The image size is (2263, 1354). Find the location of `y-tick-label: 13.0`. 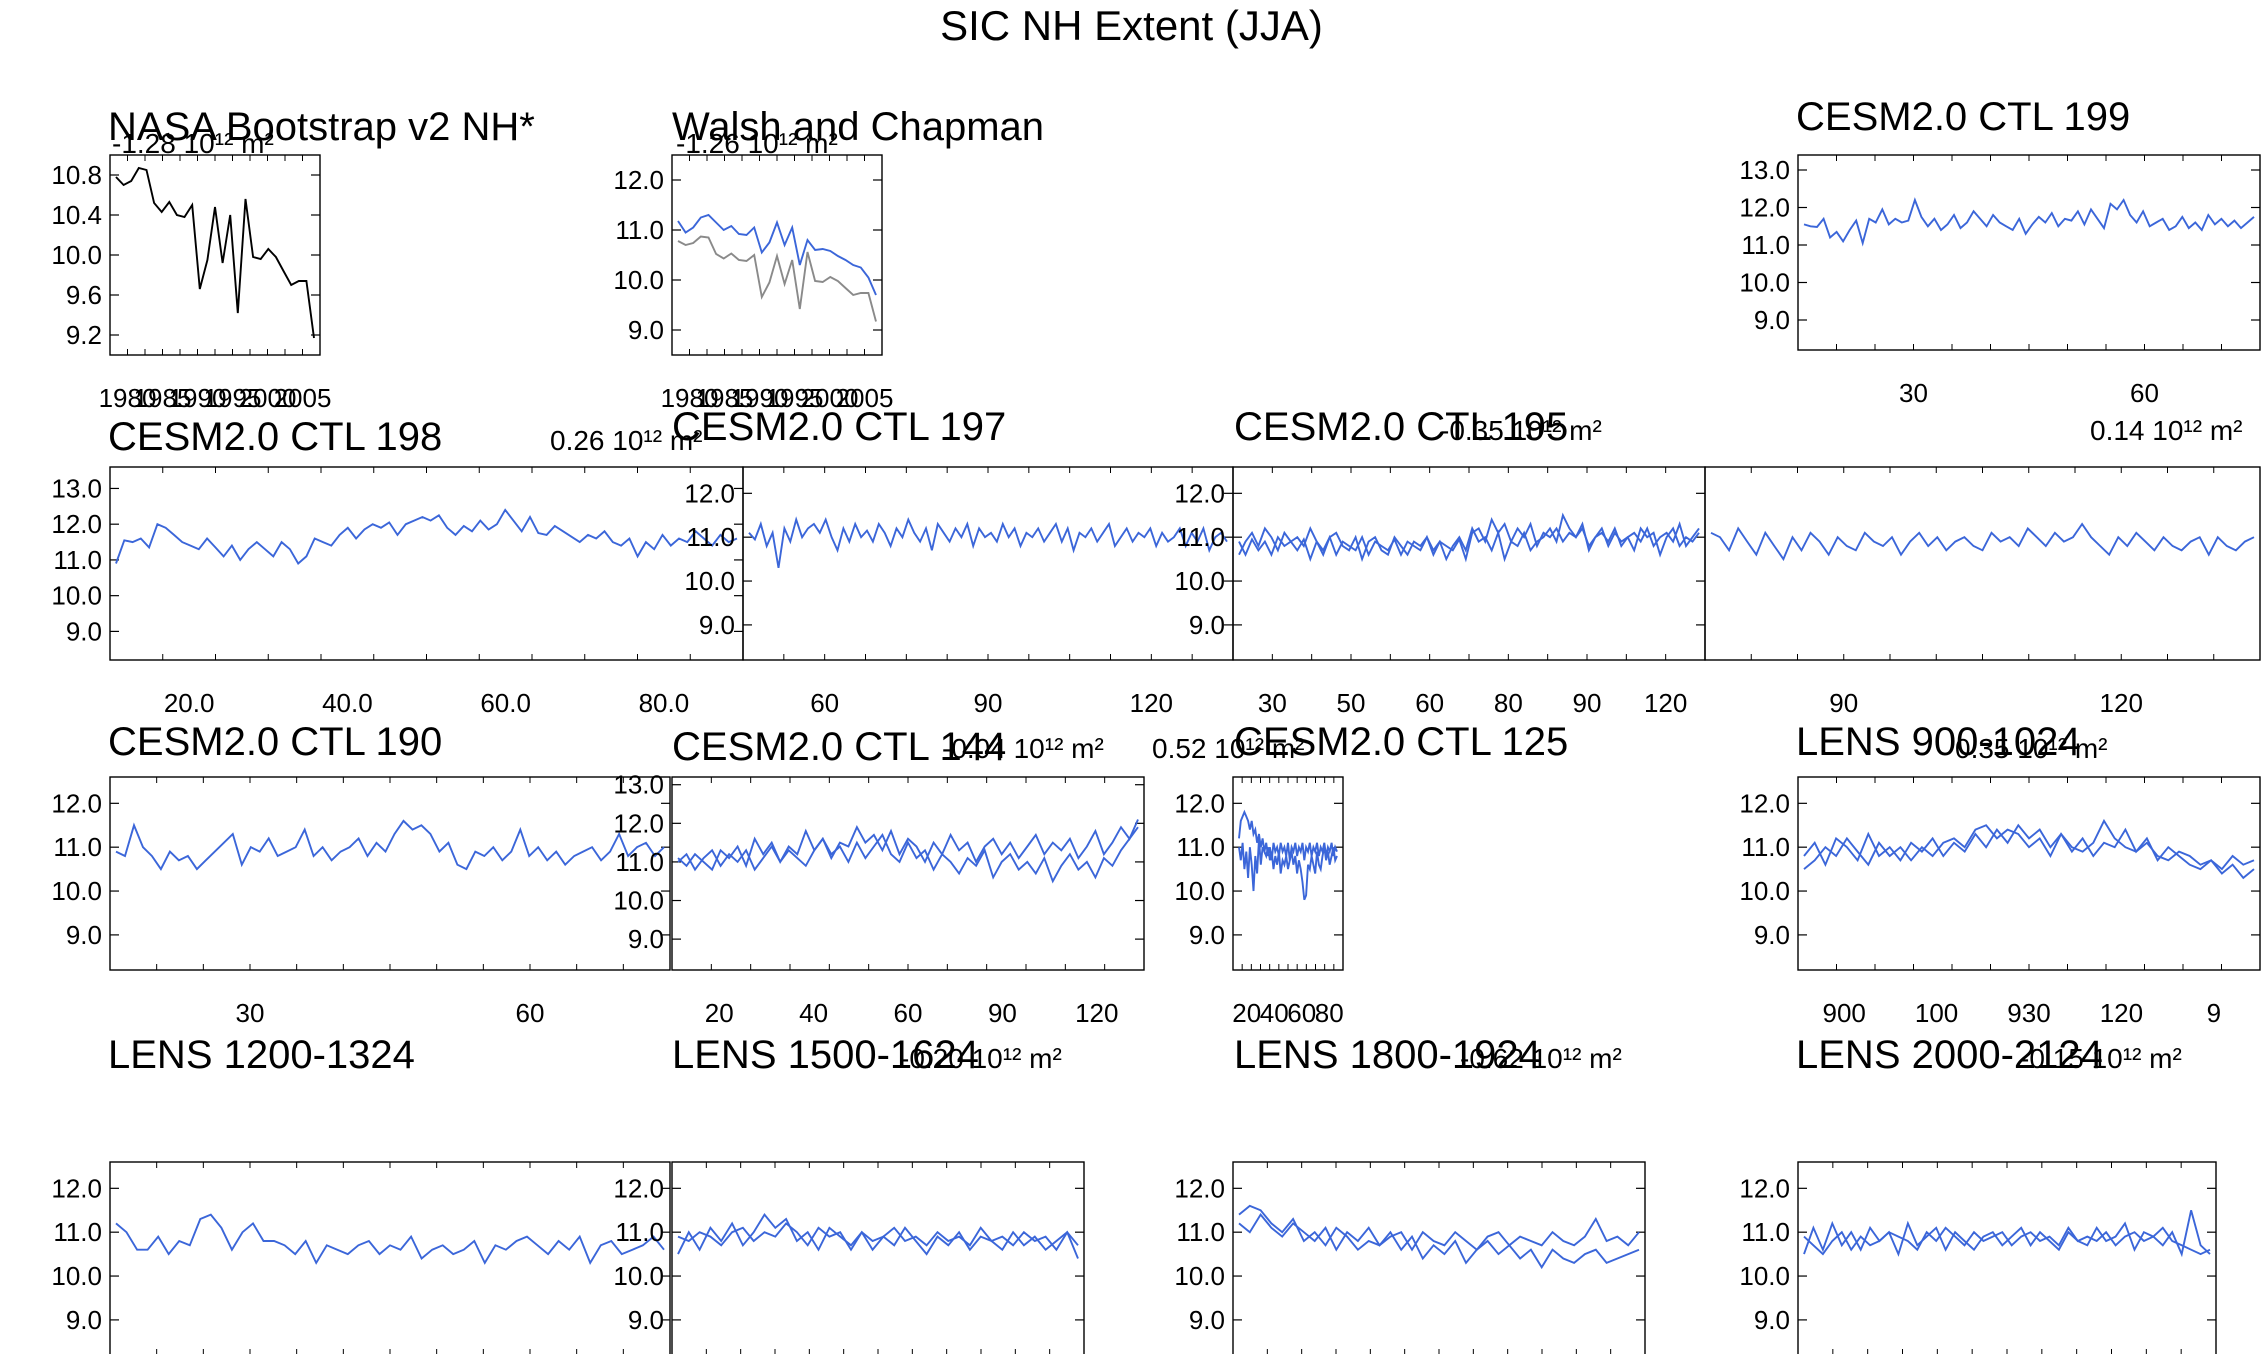

y-tick-label: 13.0 is located at coordinates (76, 488).